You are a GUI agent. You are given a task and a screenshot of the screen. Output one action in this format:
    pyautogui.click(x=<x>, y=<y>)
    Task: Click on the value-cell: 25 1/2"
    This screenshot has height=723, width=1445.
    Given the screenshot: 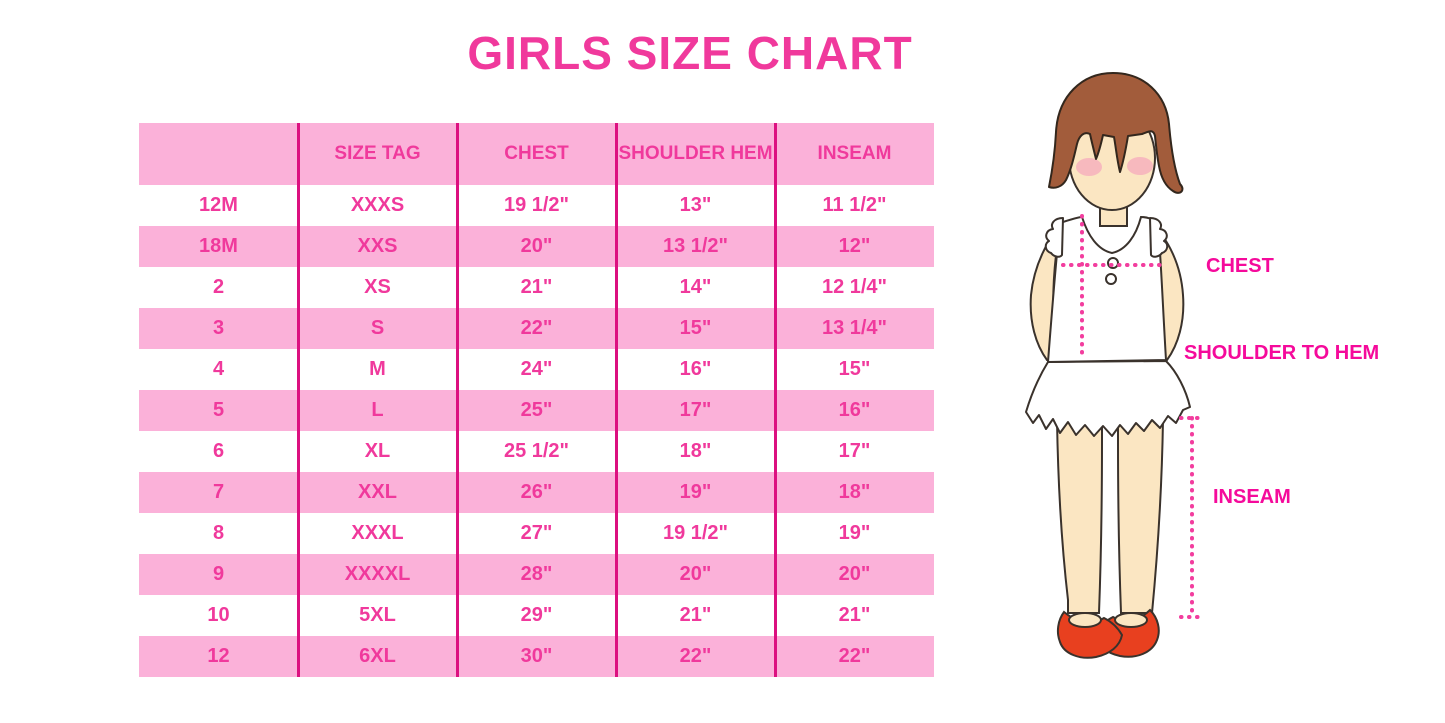 What is the action you would take?
    pyautogui.click(x=536, y=451)
    